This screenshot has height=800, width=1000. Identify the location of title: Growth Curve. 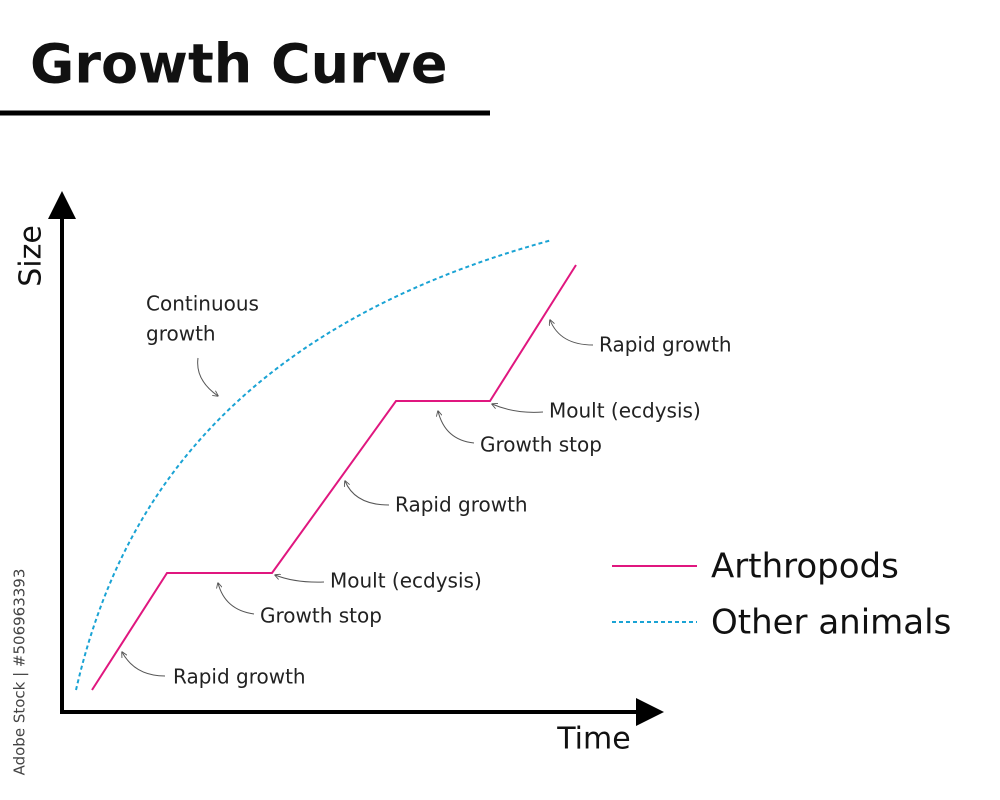
(239, 64).